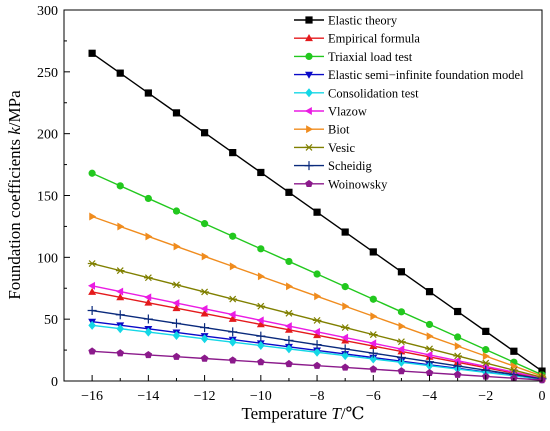 This screenshot has width=550, height=431. I want to click on legend-label: Consolidation test, so click(373, 93).